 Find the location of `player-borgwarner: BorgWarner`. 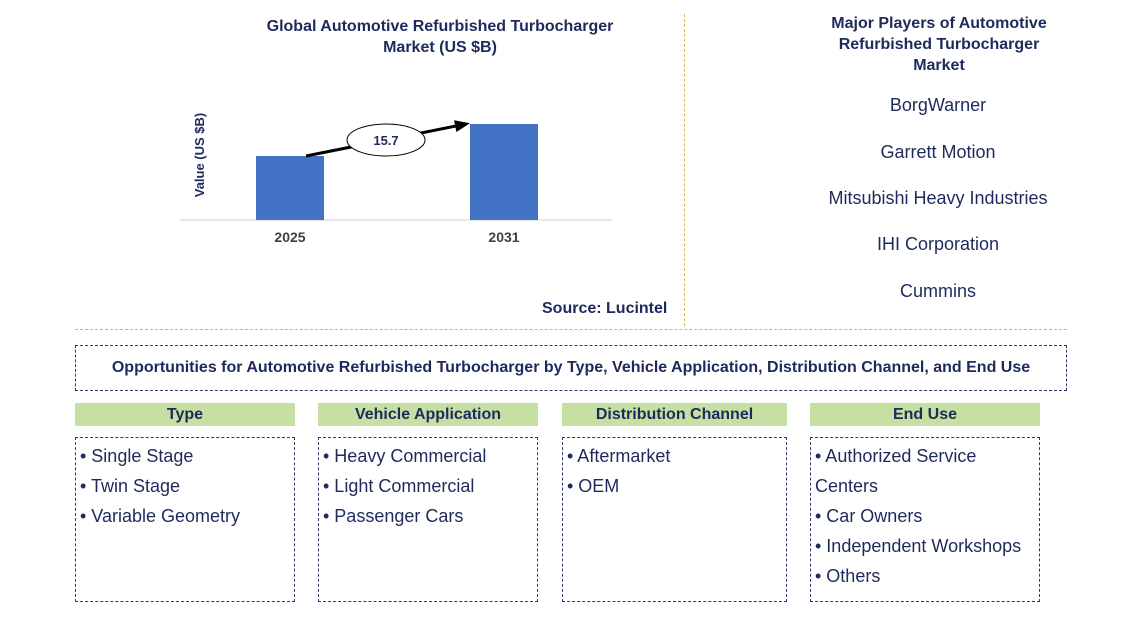

player-borgwarner: BorgWarner is located at coordinates (938, 105).